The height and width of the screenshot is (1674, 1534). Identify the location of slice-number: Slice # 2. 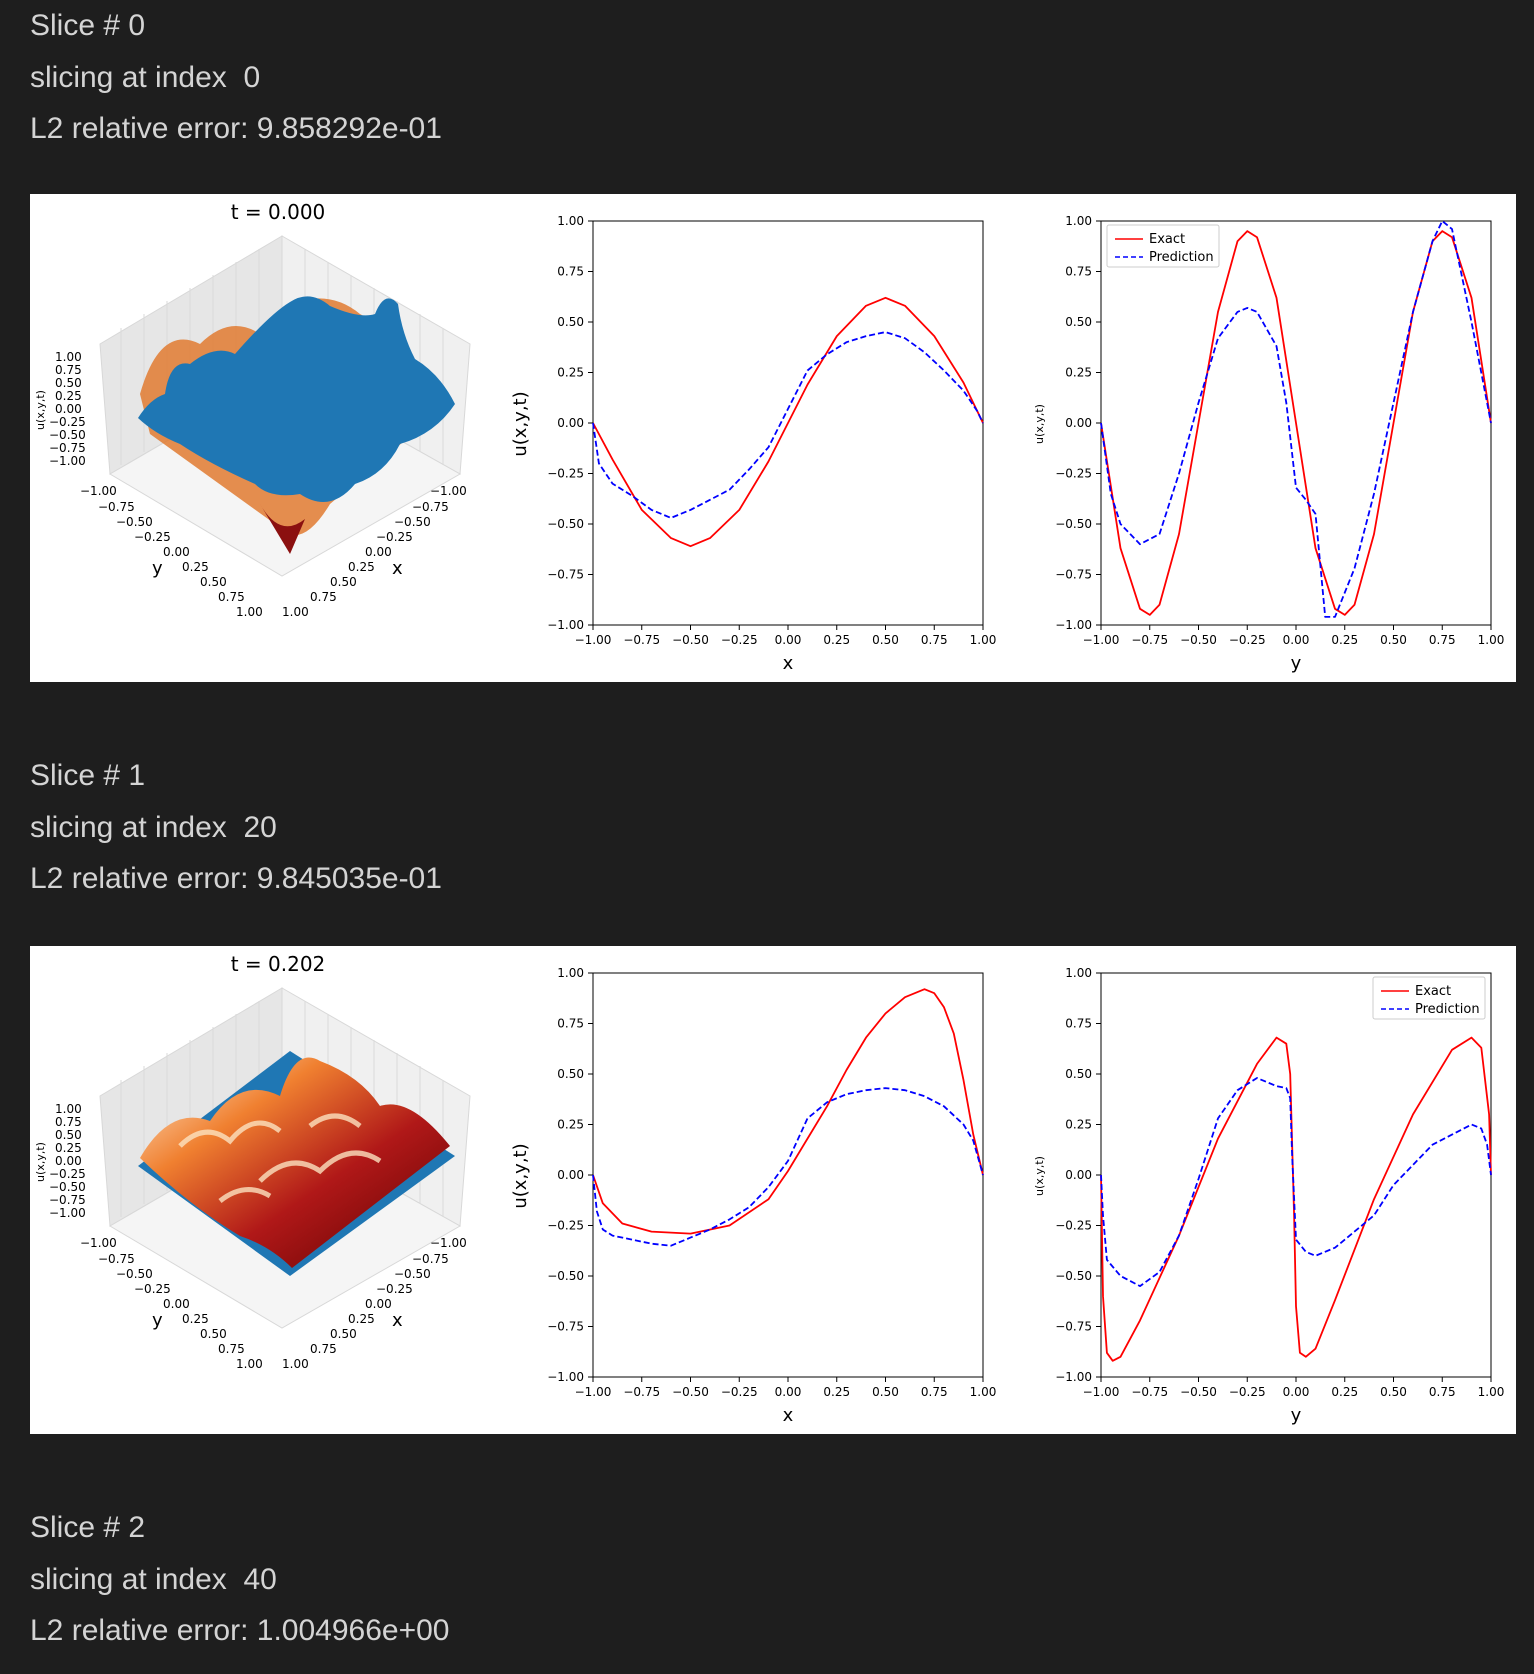
(88, 1527).